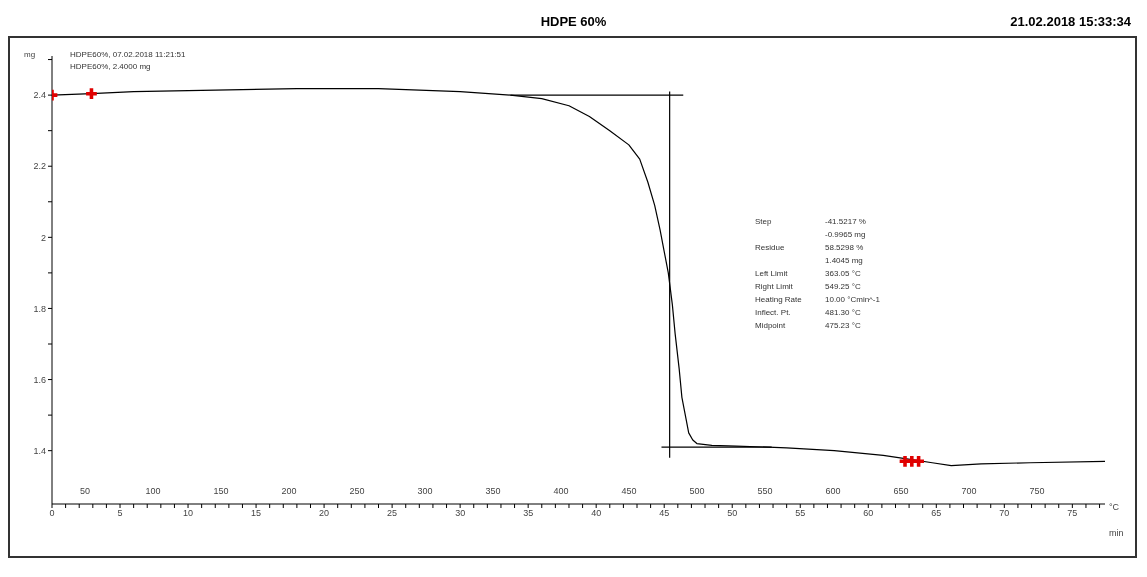  I want to click on x2-tick-label: 550, so click(765, 491).